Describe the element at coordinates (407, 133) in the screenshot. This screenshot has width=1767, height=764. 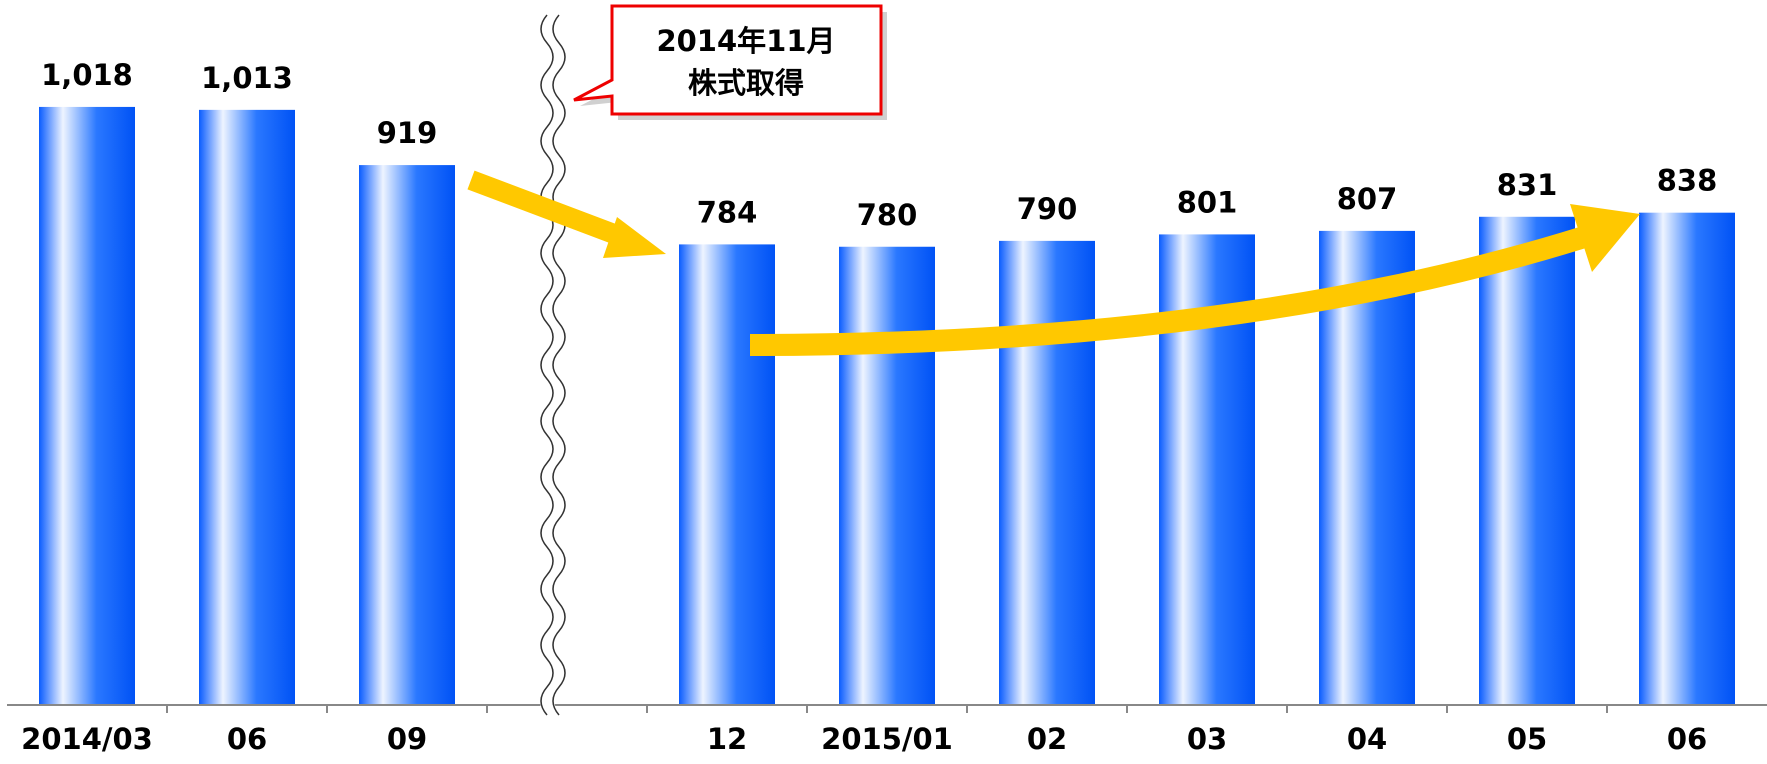
I see `value-label: 919` at that location.